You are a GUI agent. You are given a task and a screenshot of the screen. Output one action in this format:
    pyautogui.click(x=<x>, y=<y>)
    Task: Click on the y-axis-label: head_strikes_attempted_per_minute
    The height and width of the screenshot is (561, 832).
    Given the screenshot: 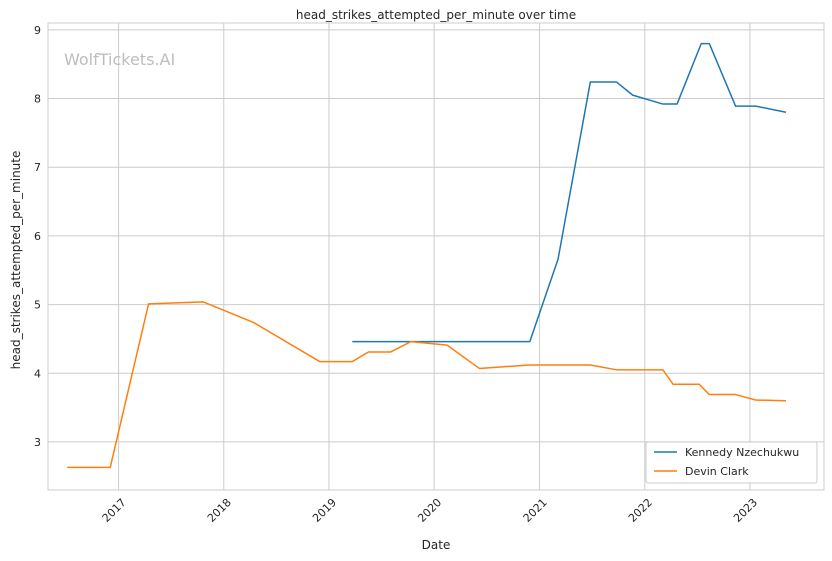 What is the action you would take?
    pyautogui.click(x=16, y=260)
    